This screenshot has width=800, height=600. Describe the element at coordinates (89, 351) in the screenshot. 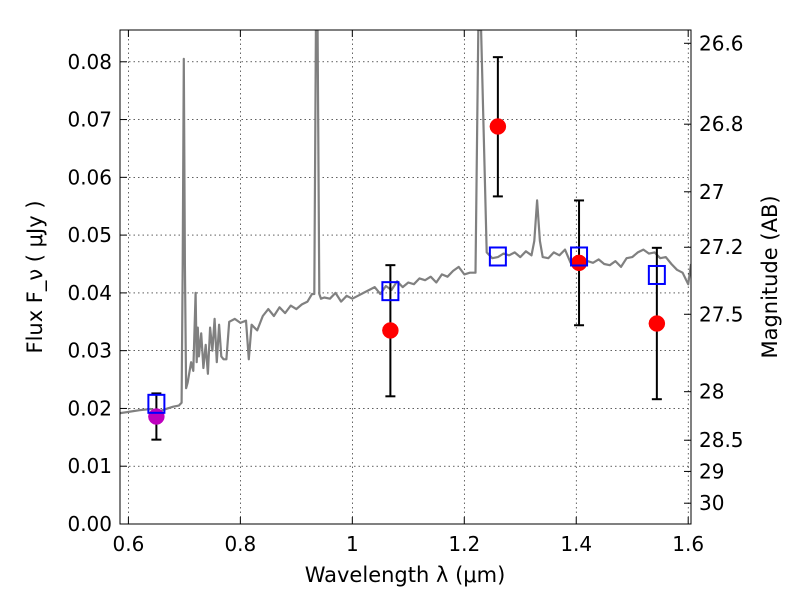

I see `y-tick-label: 0.03` at that location.